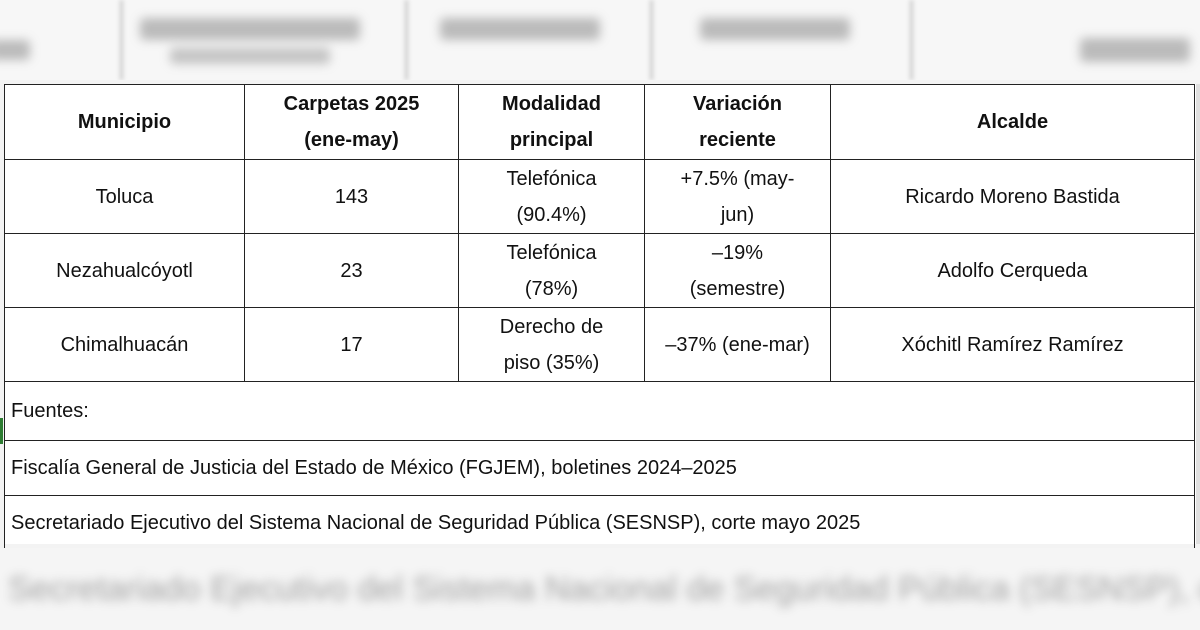 The width and height of the screenshot is (1200, 630). I want to click on cell-alcalde: Adolfo Cerqueda, so click(1012, 270).